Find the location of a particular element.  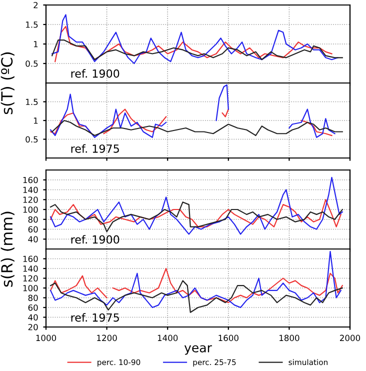

x-tick-label: 1400 is located at coordinates (168, 338).